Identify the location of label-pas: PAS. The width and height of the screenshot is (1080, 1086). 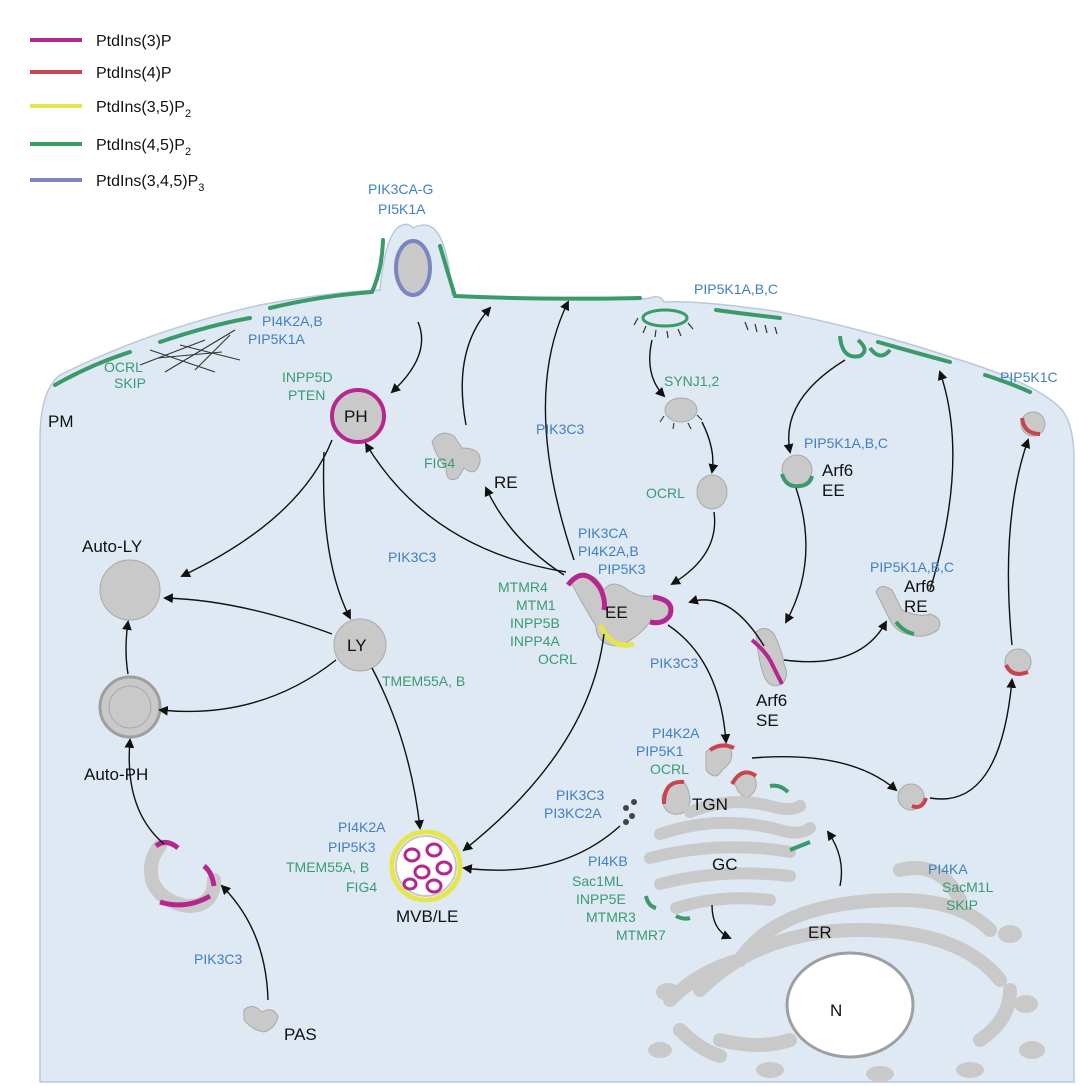
(300, 1034).